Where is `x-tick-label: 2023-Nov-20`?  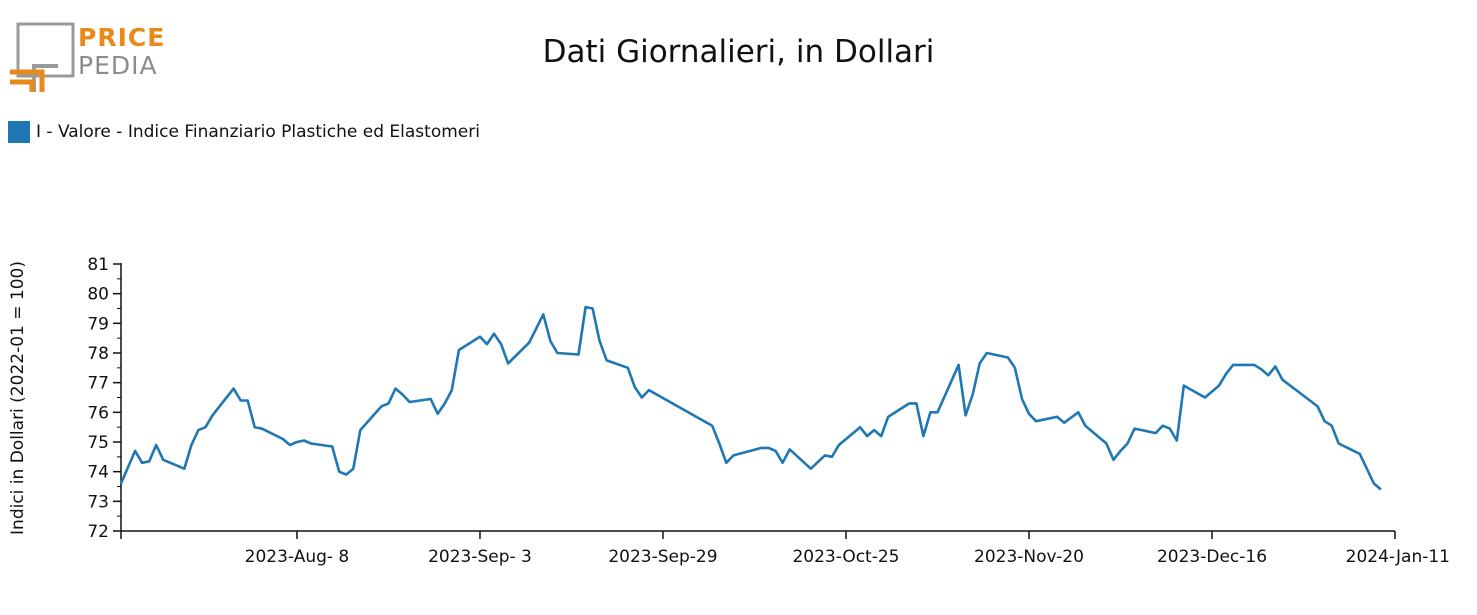
x-tick-label: 2023-Nov-20 is located at coordinates (1029, 557).